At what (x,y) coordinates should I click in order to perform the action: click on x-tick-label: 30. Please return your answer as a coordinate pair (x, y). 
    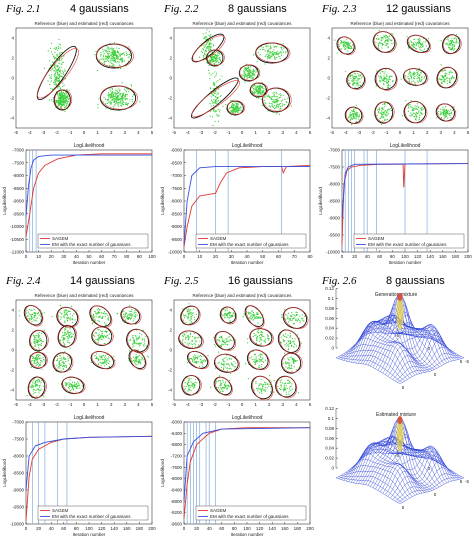
    Looking at the image, I should click on (232, 256).